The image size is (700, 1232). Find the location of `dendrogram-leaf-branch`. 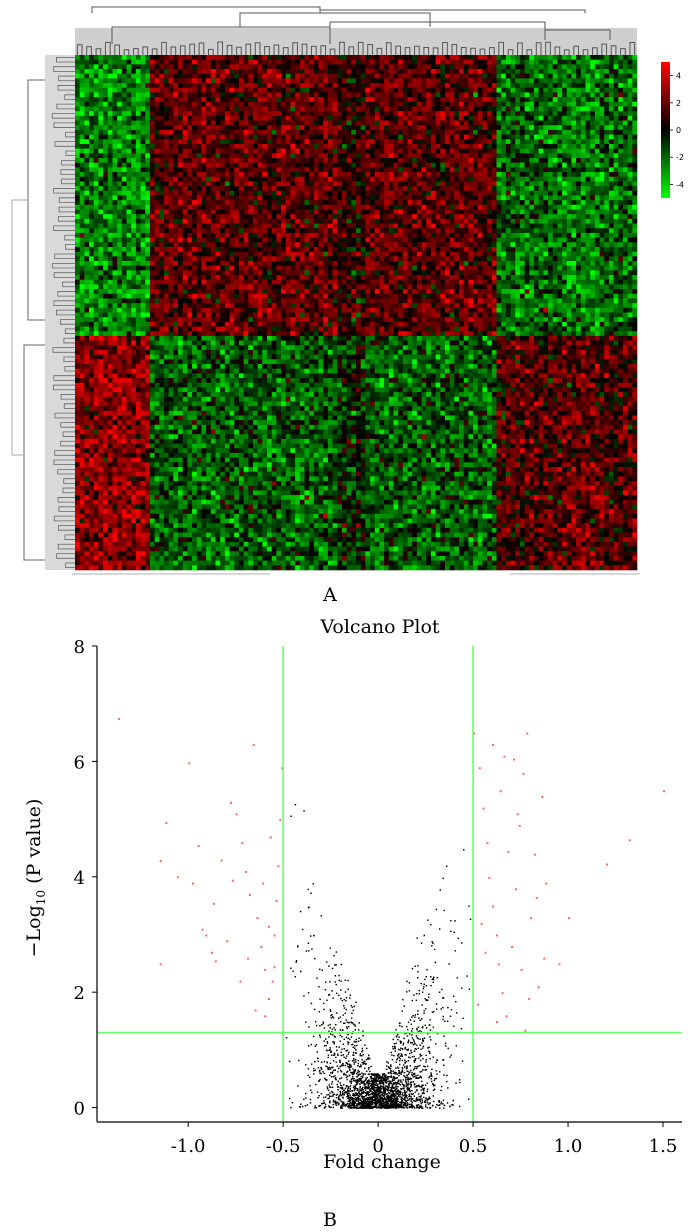

dendrogram-leaf-branch is located at coordinates (66, 500).